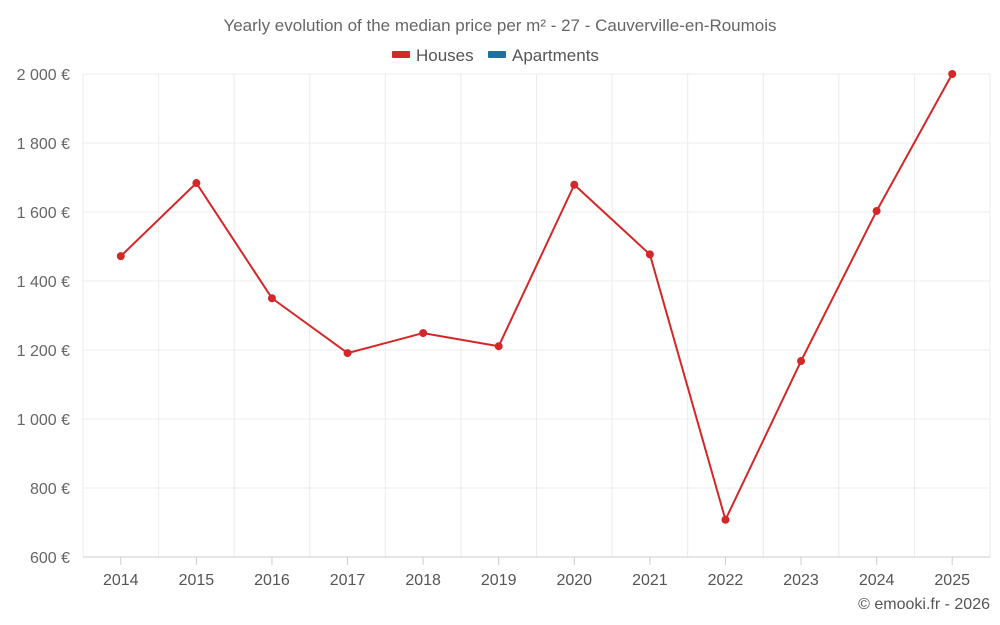 The height and width of the screenshot is (625, 1000). I want to click on x-tick-label: 2023, so click(801, 580).